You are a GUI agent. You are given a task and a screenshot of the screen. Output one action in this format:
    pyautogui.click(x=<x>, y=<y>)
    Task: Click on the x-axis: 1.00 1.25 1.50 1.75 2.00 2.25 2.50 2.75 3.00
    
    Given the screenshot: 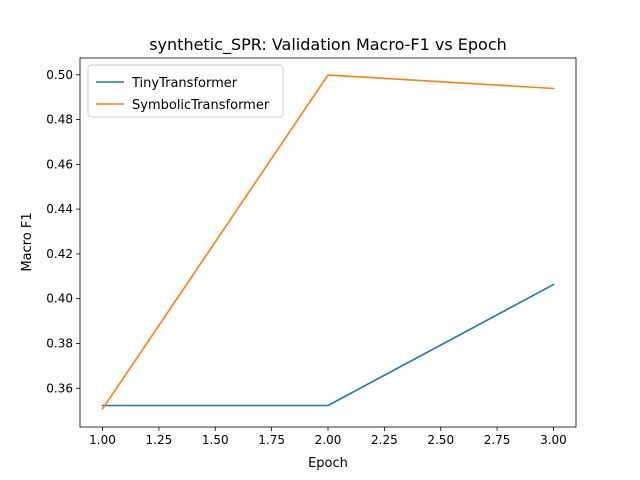 What is the action you would take?
    pyautogui.click(x=328, y=437)
    